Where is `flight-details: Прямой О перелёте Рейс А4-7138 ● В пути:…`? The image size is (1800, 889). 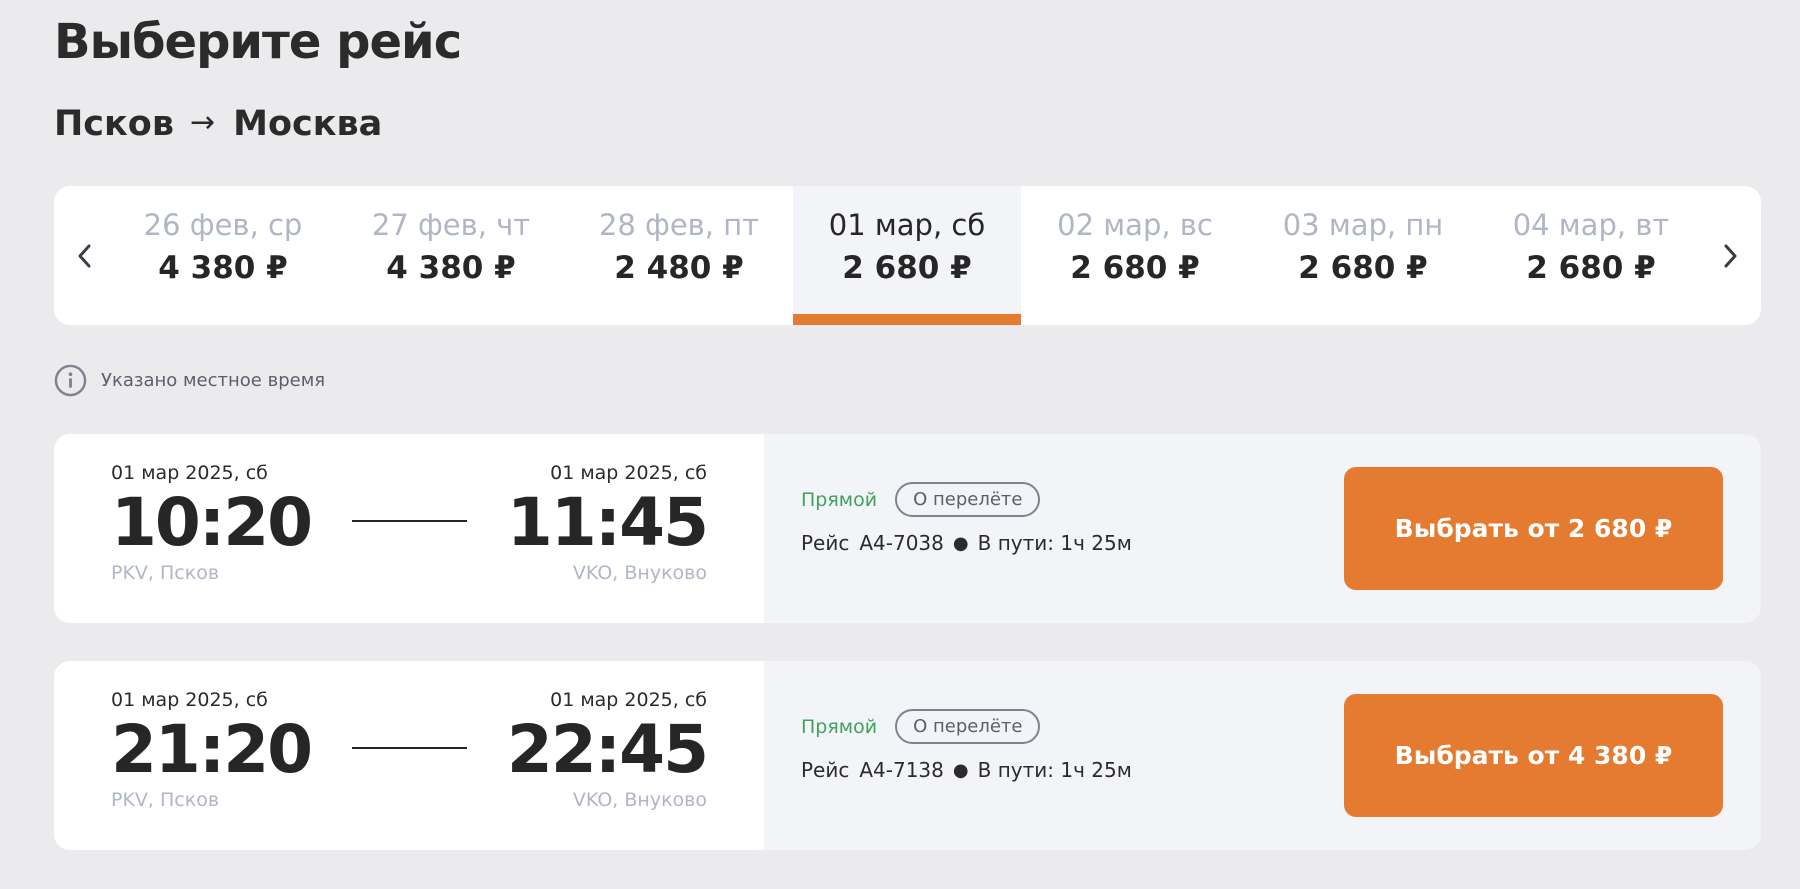
flight-details: Прямой О перелёте Рейс А4-7138 ● В пути:… is located at coordinates (966, 745).